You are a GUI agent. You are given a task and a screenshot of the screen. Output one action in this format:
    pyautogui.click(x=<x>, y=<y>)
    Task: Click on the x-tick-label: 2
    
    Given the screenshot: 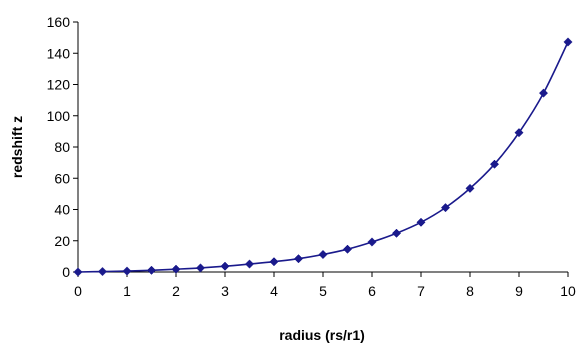 What is the action you would take?
    pyautogui.click(x=176, y=291)
    